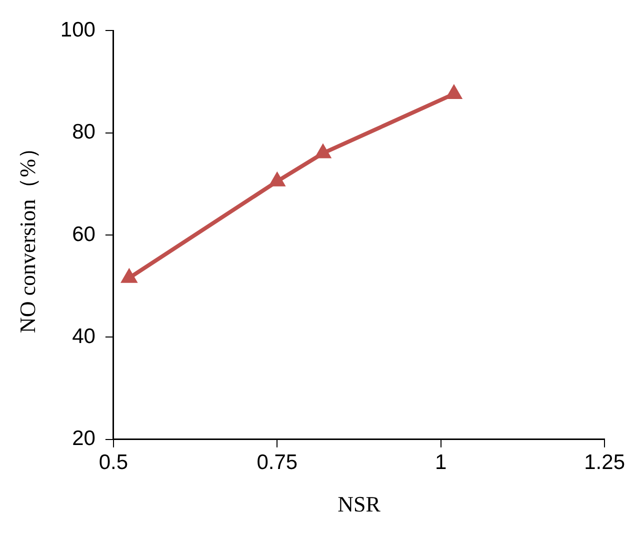  What do you see at coordinates (359, 504) in the screenshot?
I see `x-axis-title: NSR` at bounding box center [359, 504].